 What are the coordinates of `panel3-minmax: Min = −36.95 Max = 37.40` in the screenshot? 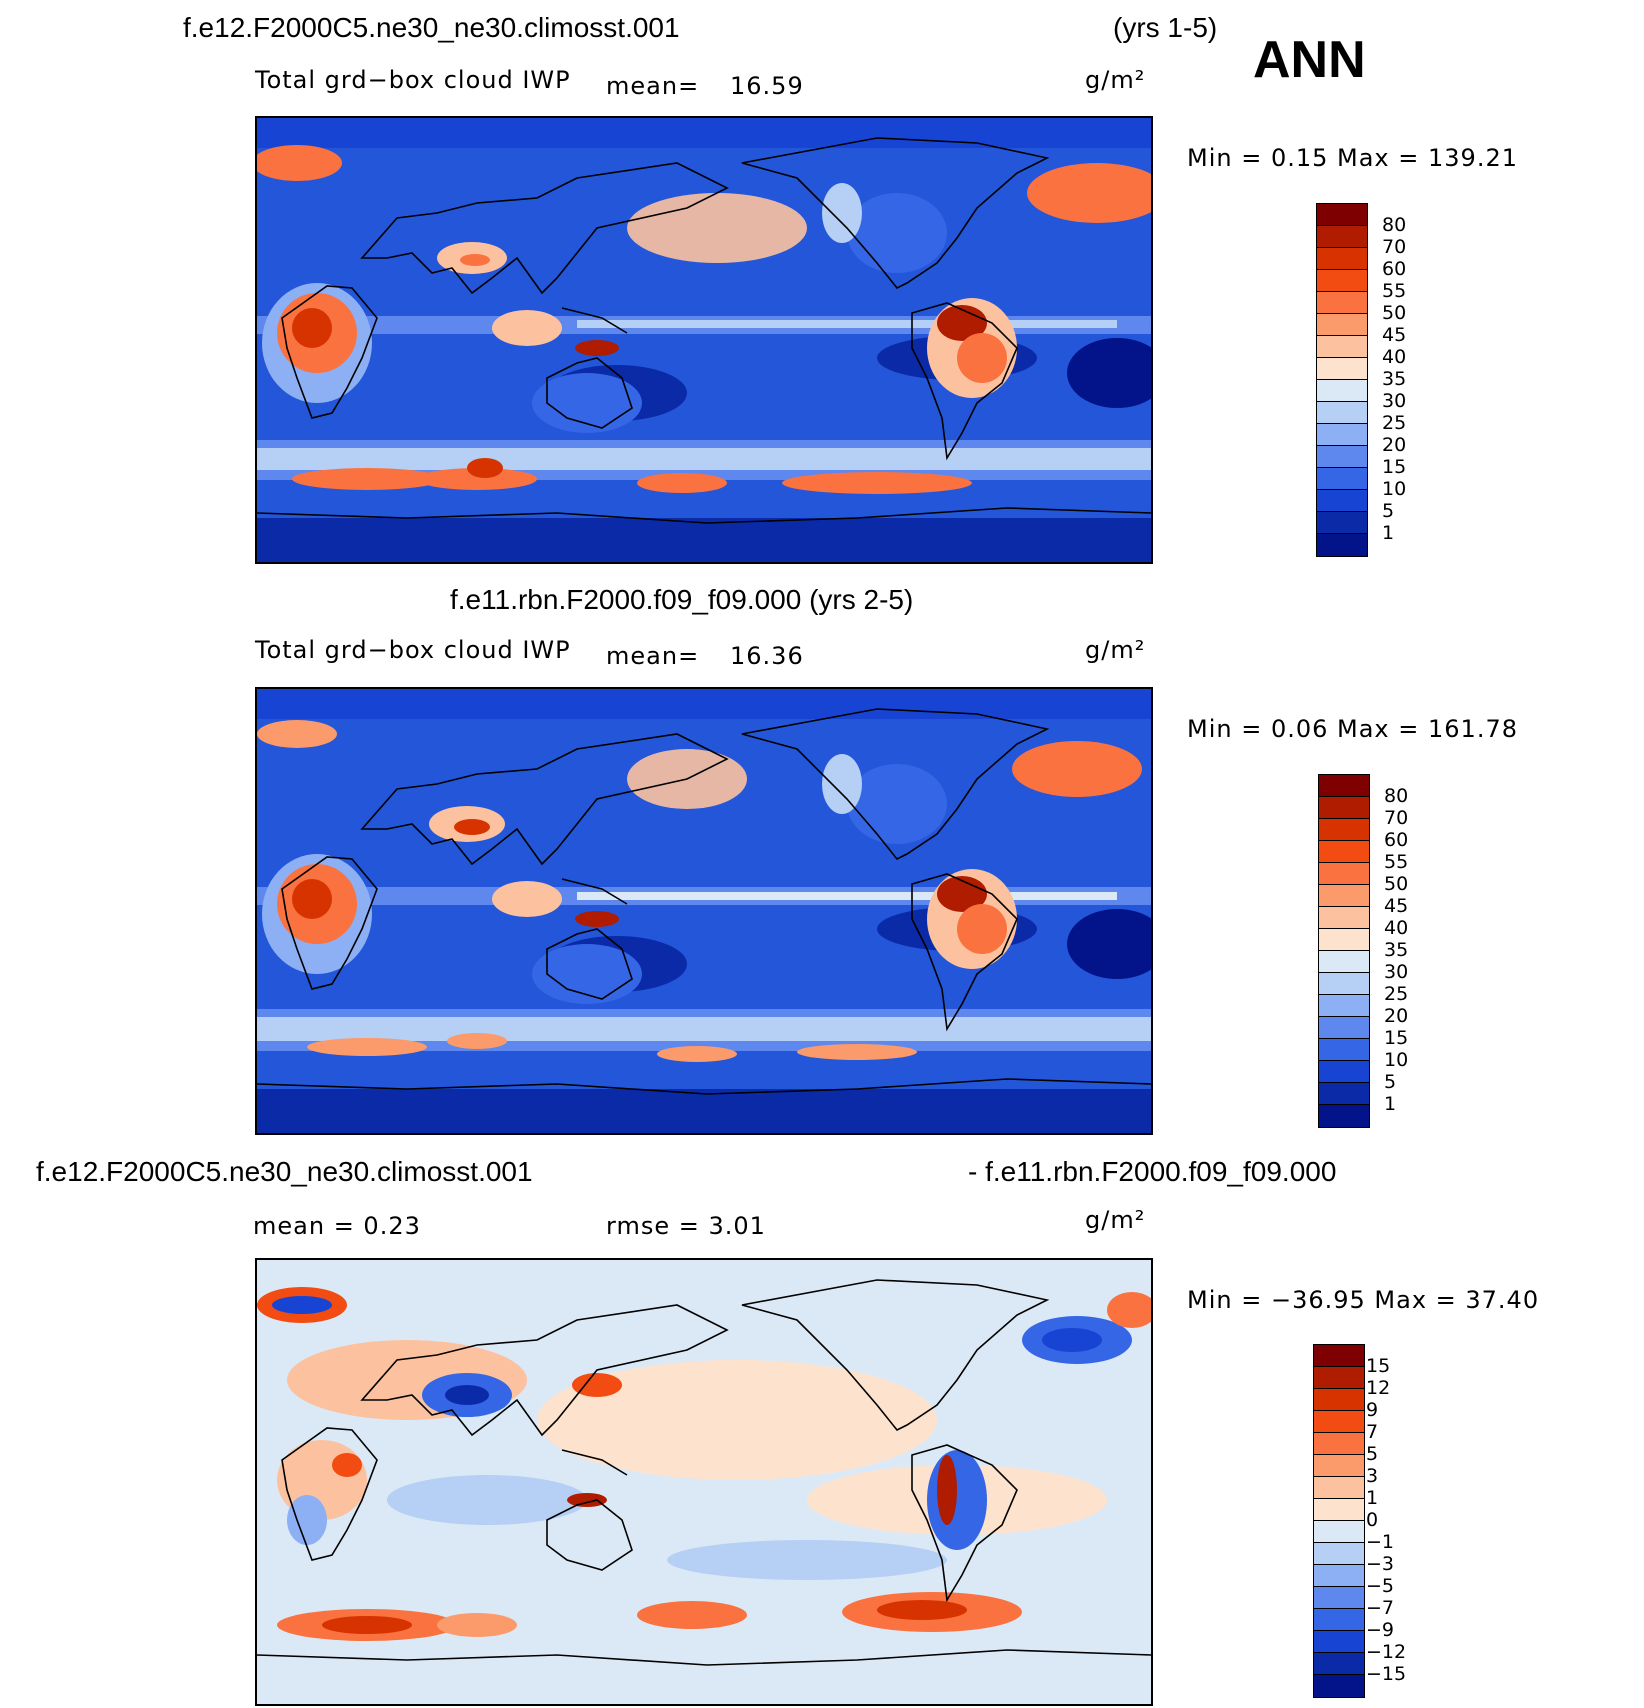 It's located at (1363, 1300).